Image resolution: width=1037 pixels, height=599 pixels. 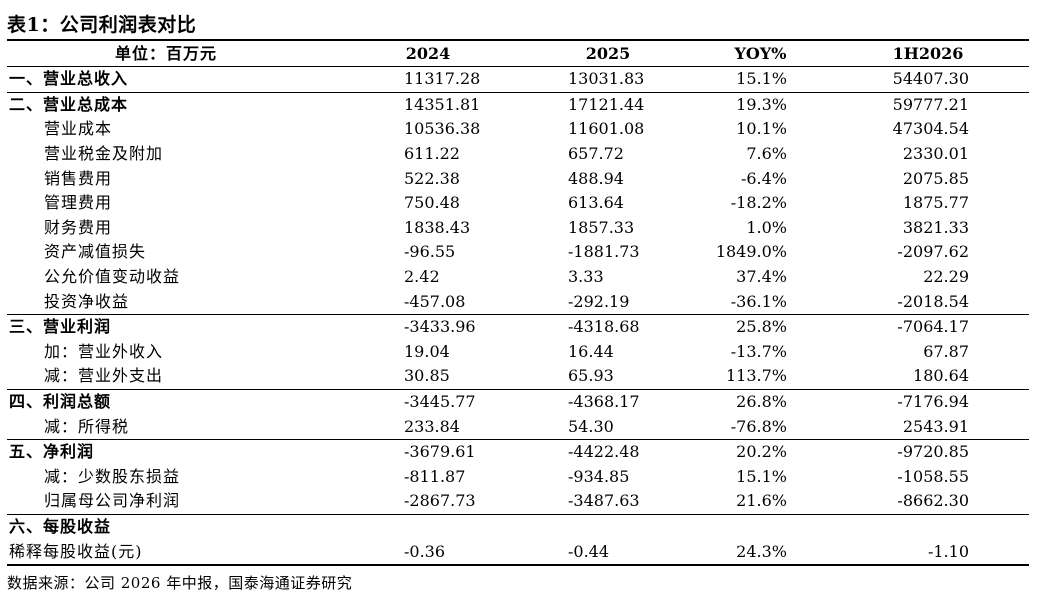 What do you see at coordinates (608, 53) in the screenshot?
I see `column-header-2025: 2025` at bounding box center [608, 53].